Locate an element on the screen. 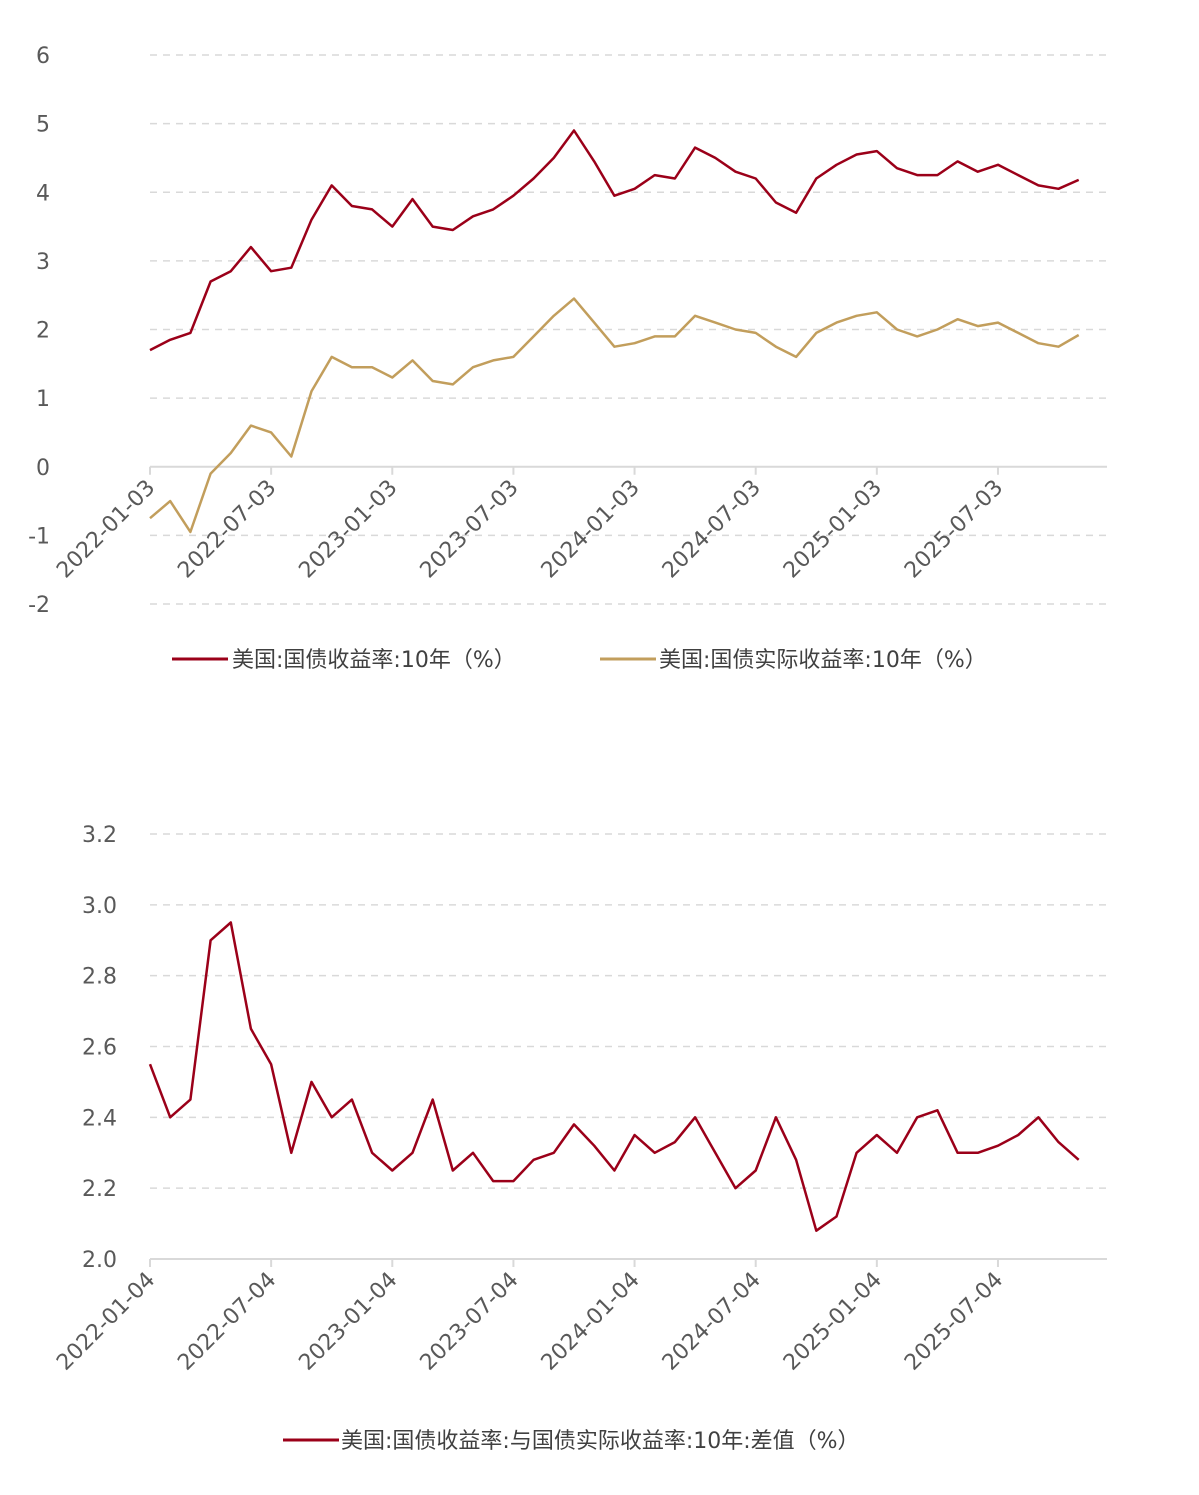 Image resolution: width=1199 pixels, height=1495 pixels. x-tick-label: 2024-07-03 is located at coordinates (712, 529).